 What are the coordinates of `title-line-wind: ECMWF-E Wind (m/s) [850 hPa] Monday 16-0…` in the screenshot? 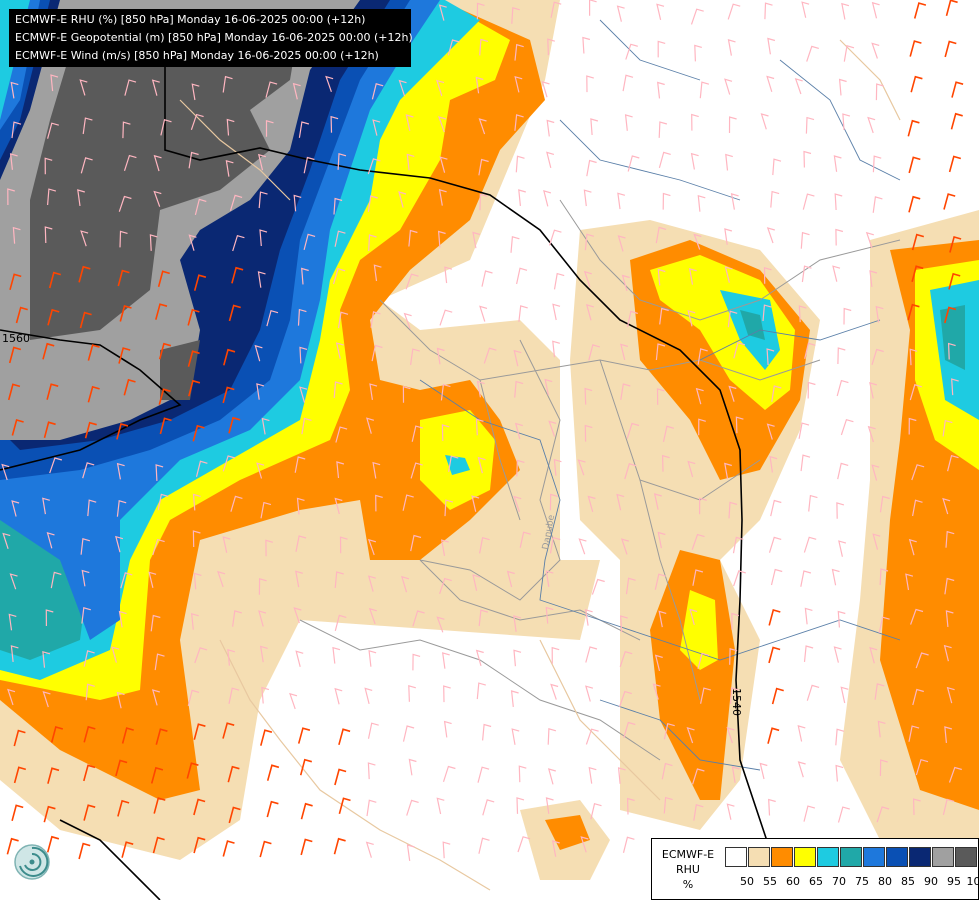 It's located at (197, 55).